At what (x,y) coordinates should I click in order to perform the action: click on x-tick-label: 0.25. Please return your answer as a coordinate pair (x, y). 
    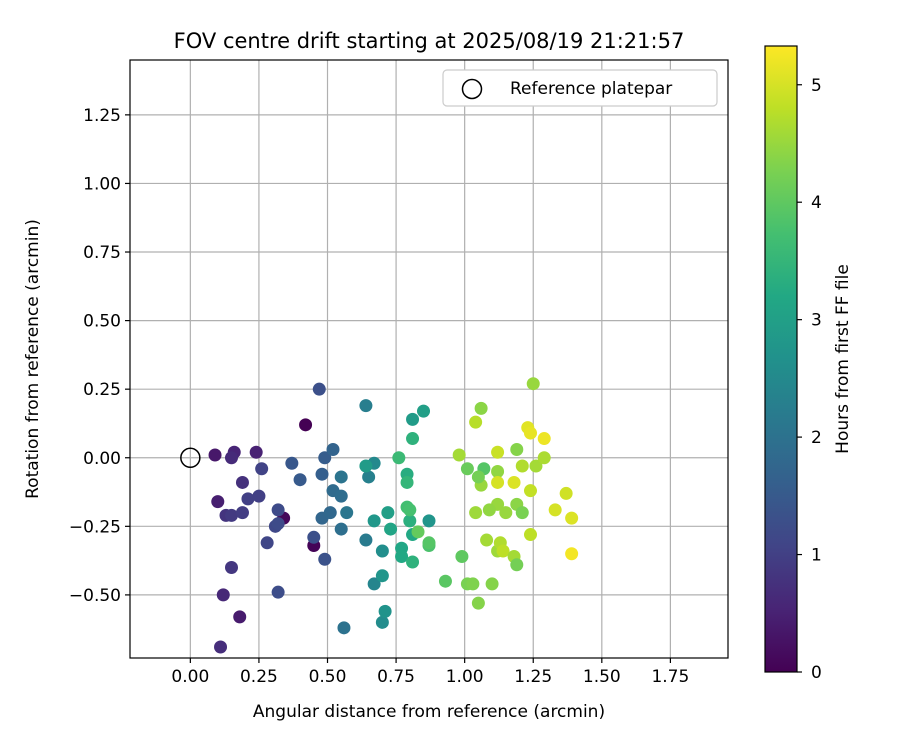
    Looking at the image, I should click on (259, 677).